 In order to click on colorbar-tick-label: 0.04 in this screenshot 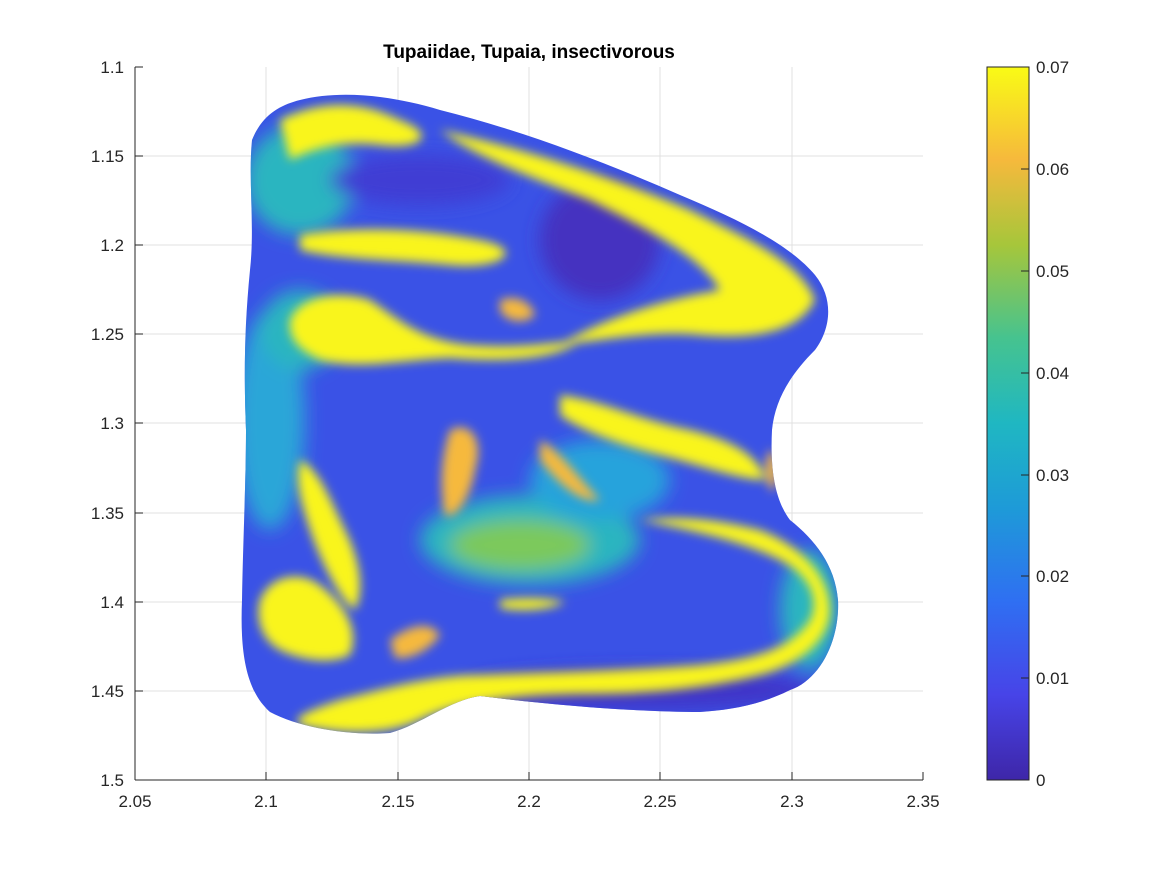, I will do `click(1052, 373)`.